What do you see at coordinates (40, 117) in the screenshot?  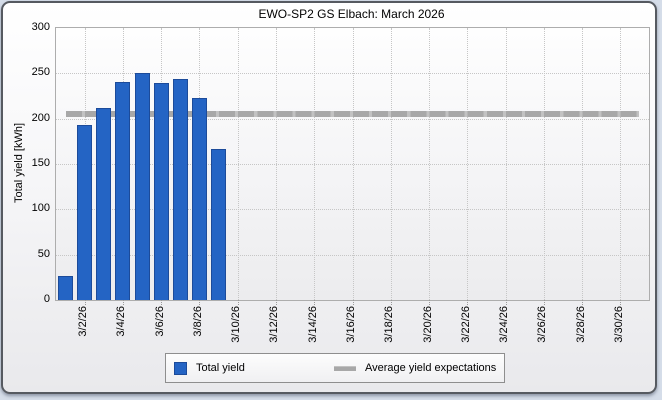 I see `y-tick-label: 200` at bounding box center [40, 117].